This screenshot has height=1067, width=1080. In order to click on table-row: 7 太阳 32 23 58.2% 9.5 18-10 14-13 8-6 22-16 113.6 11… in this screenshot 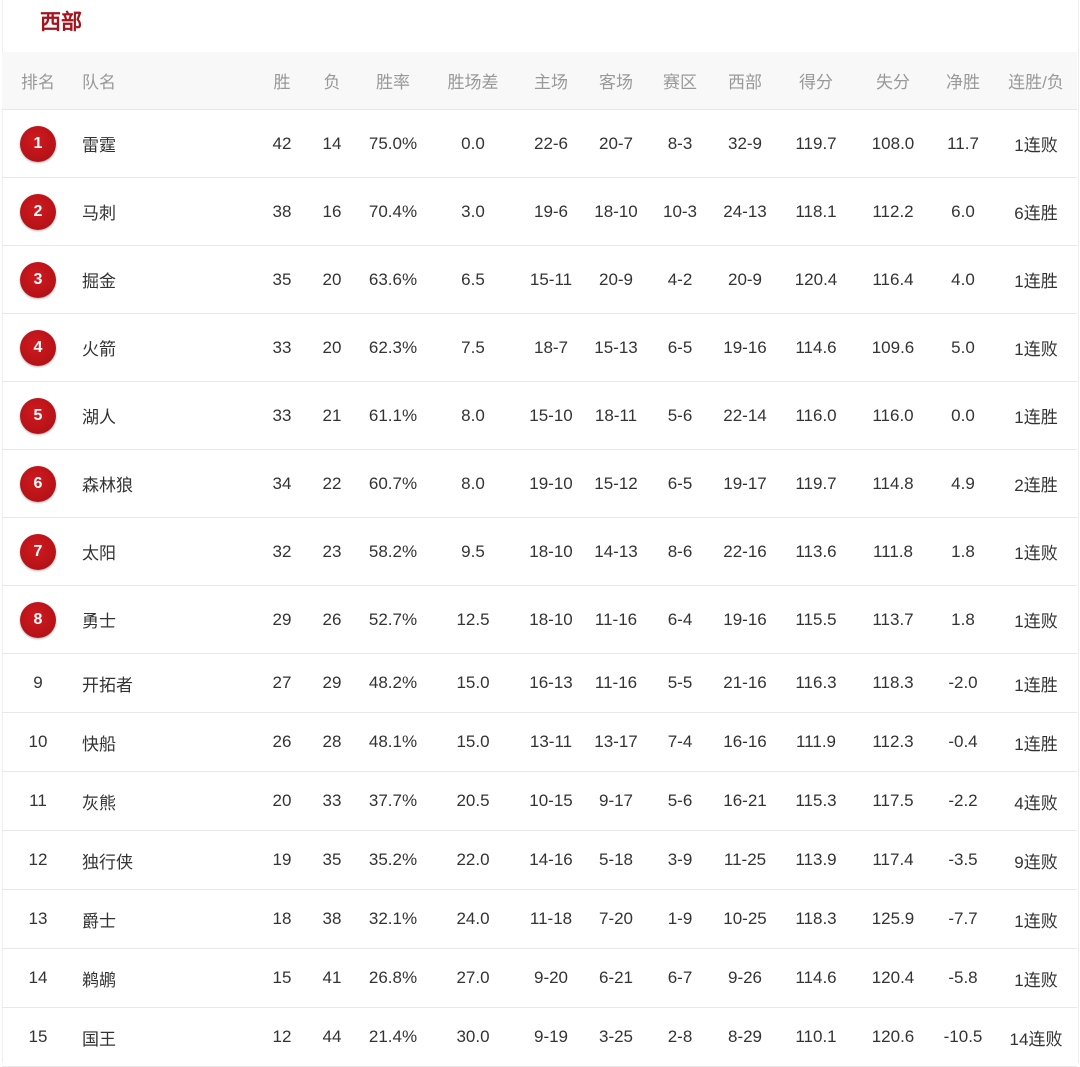, I will do `click(539, 552)`.